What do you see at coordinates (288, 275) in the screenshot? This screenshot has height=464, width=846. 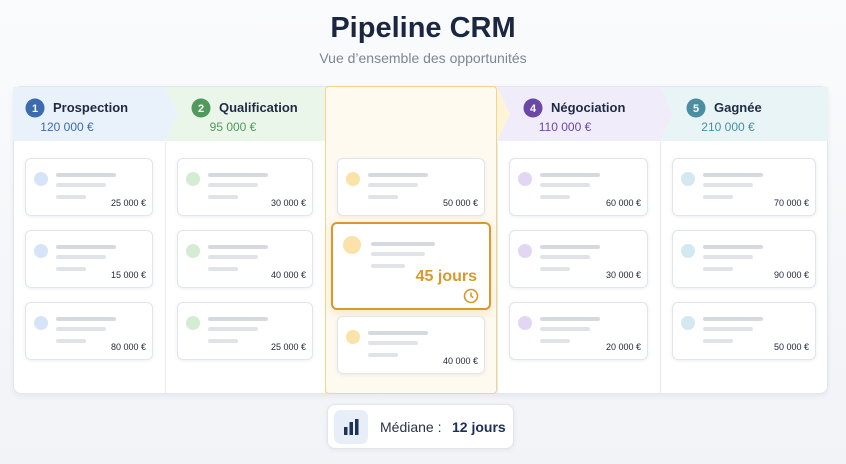 I see `deal-amount: 40 000 €` at bounding box center [288, 275].